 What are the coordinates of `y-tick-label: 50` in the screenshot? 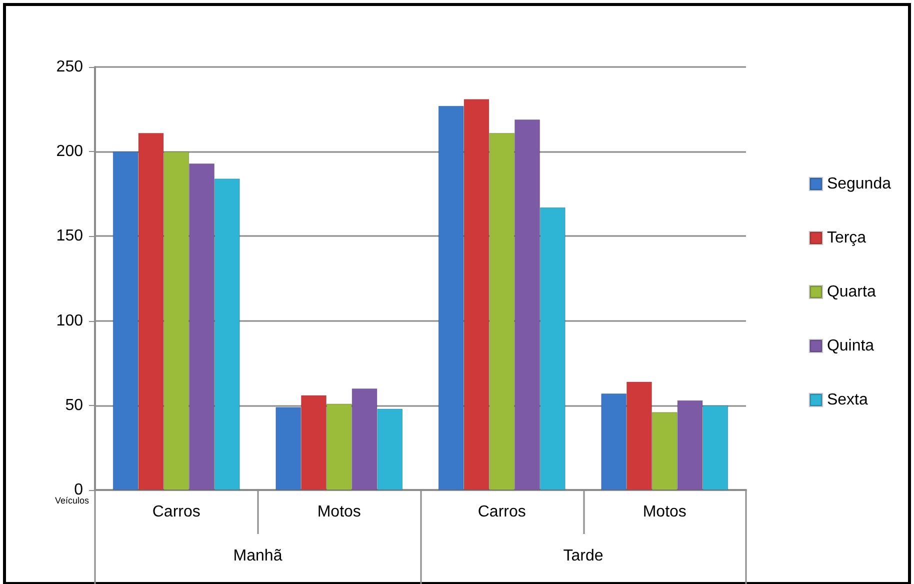 It's located at (74, 405).